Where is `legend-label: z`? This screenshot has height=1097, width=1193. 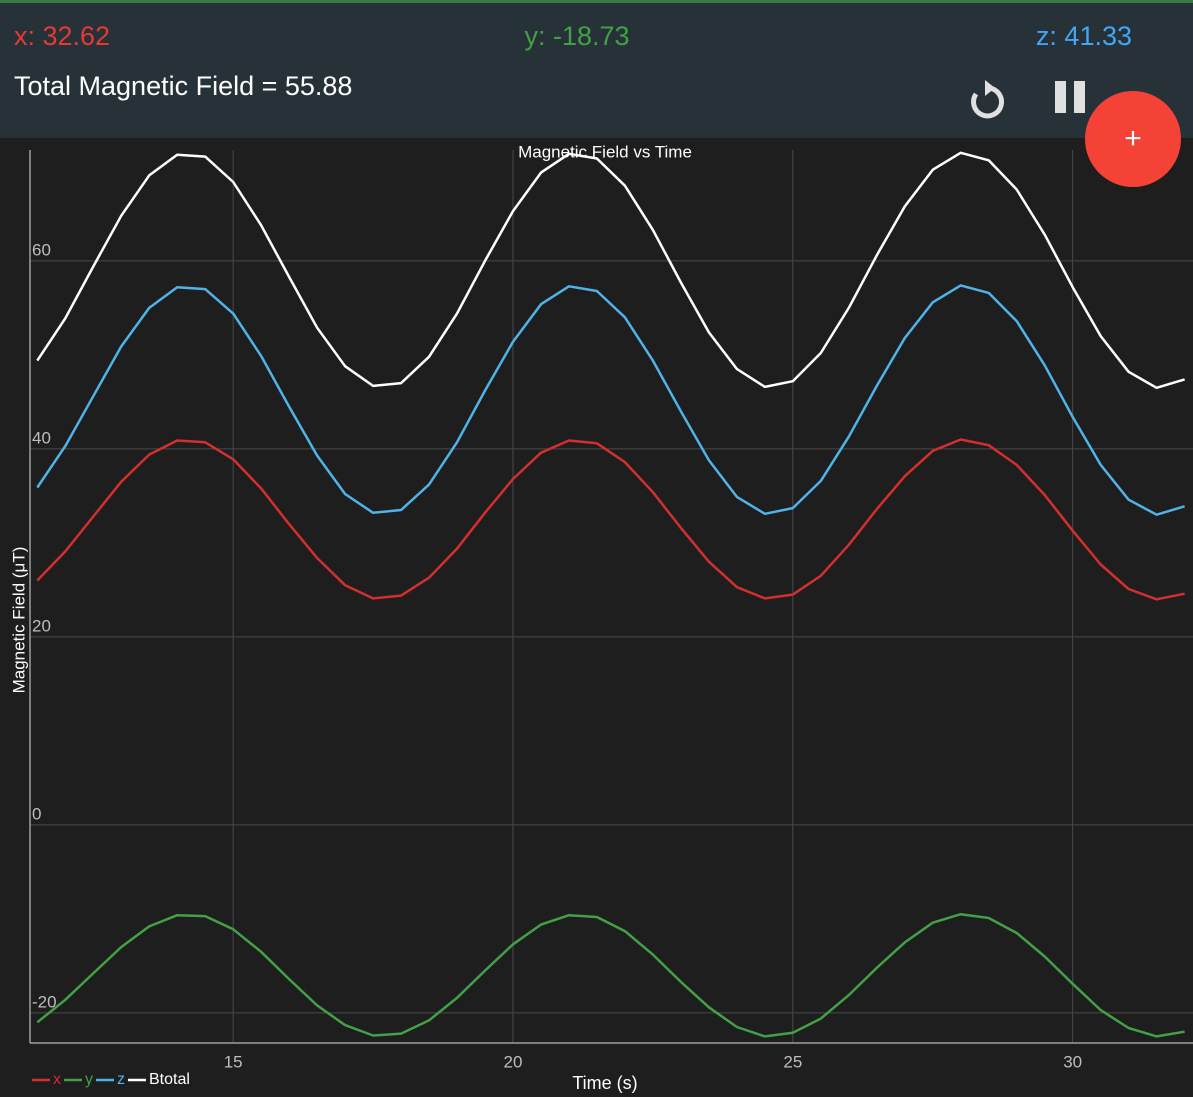
legend-label: z is located at coordinates (121, 1079).